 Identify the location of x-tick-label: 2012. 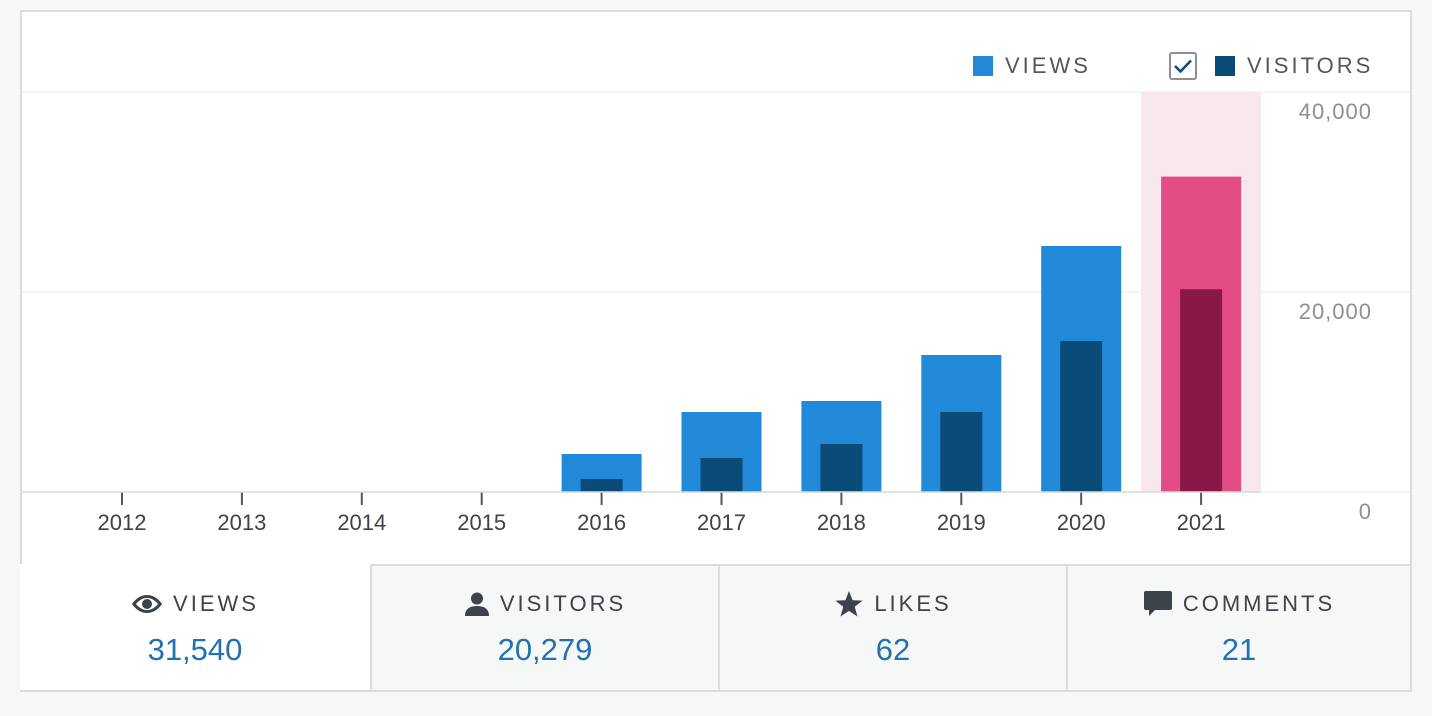
(122, 522).